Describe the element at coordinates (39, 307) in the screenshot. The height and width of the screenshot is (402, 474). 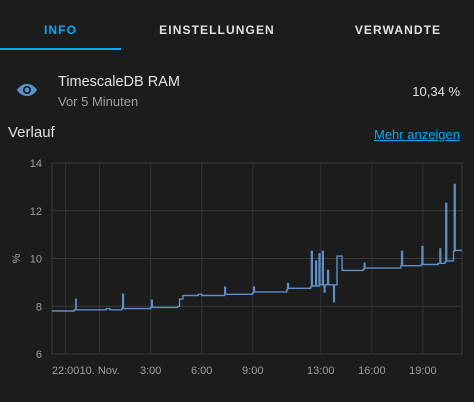
I see `y-tick-label: 8` at that location.